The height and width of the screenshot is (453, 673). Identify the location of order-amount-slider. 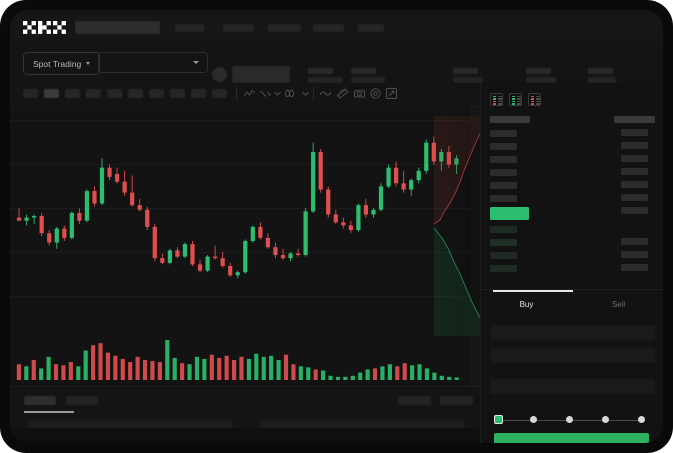
(571, 420).